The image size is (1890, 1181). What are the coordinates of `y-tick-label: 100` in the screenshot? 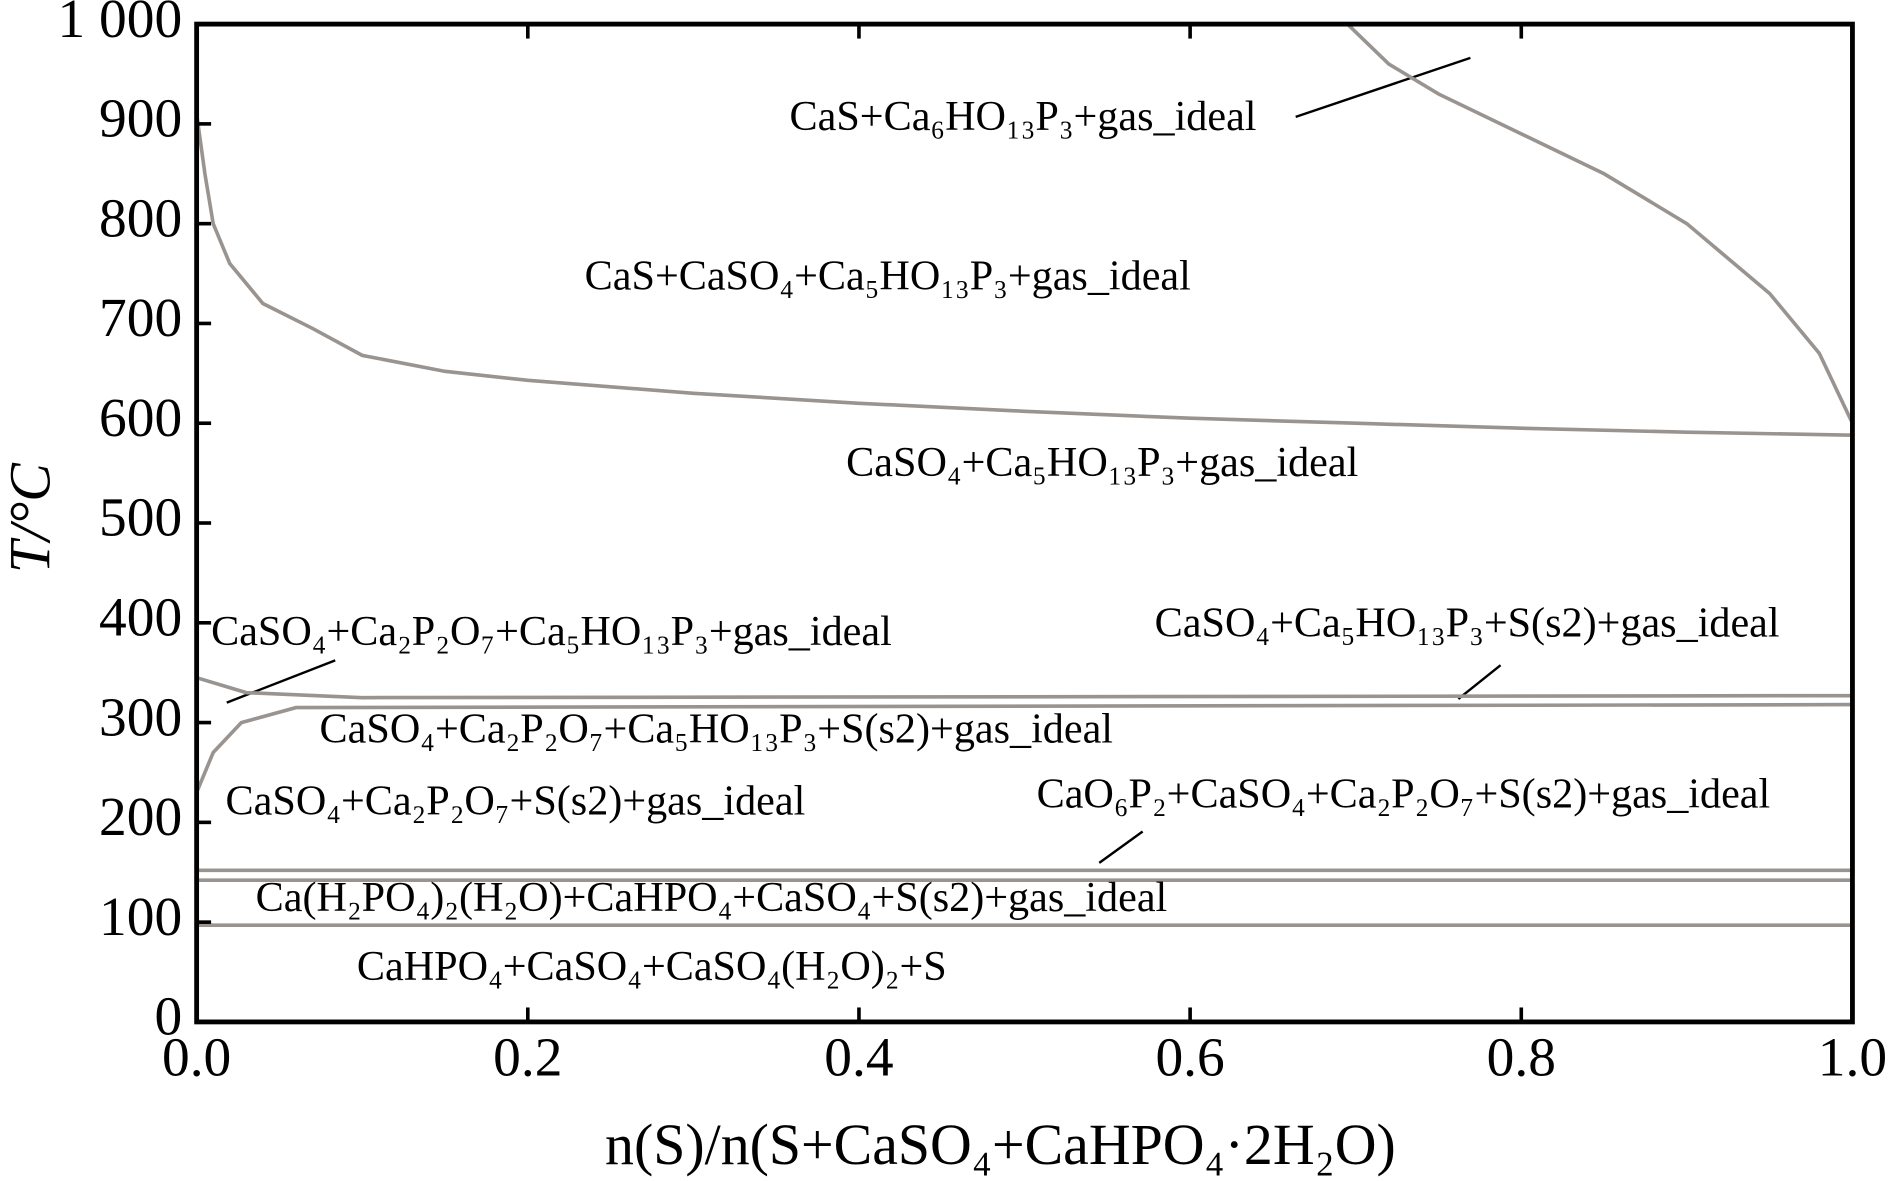 It's located at (140, 916).